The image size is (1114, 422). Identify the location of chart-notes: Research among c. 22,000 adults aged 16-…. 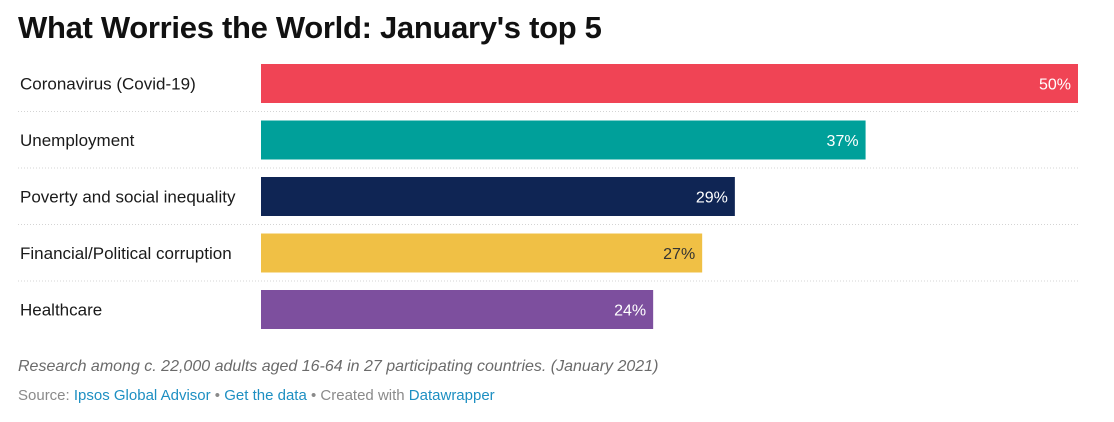
(338, 366).